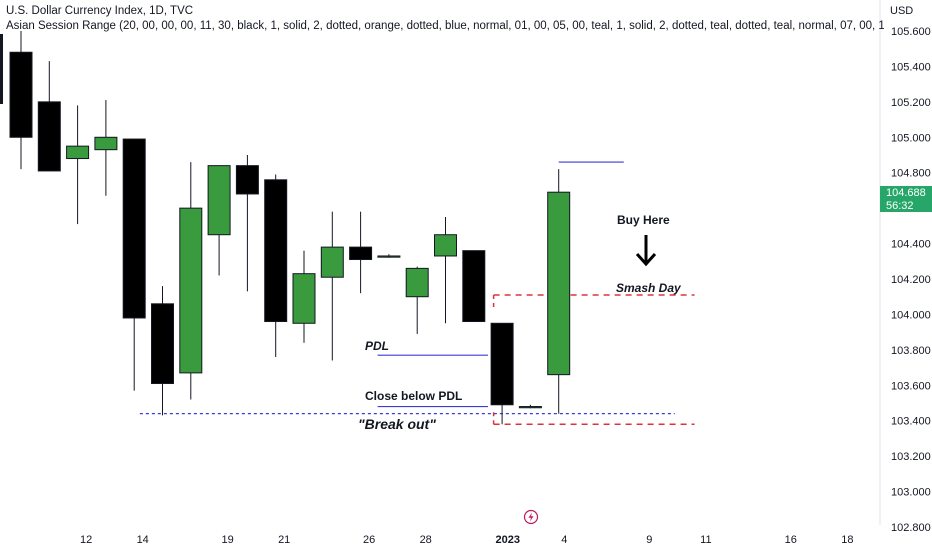 This screenshot has height=550, width=932. I want to click on time-tick-label: 12, so click(86, 540).